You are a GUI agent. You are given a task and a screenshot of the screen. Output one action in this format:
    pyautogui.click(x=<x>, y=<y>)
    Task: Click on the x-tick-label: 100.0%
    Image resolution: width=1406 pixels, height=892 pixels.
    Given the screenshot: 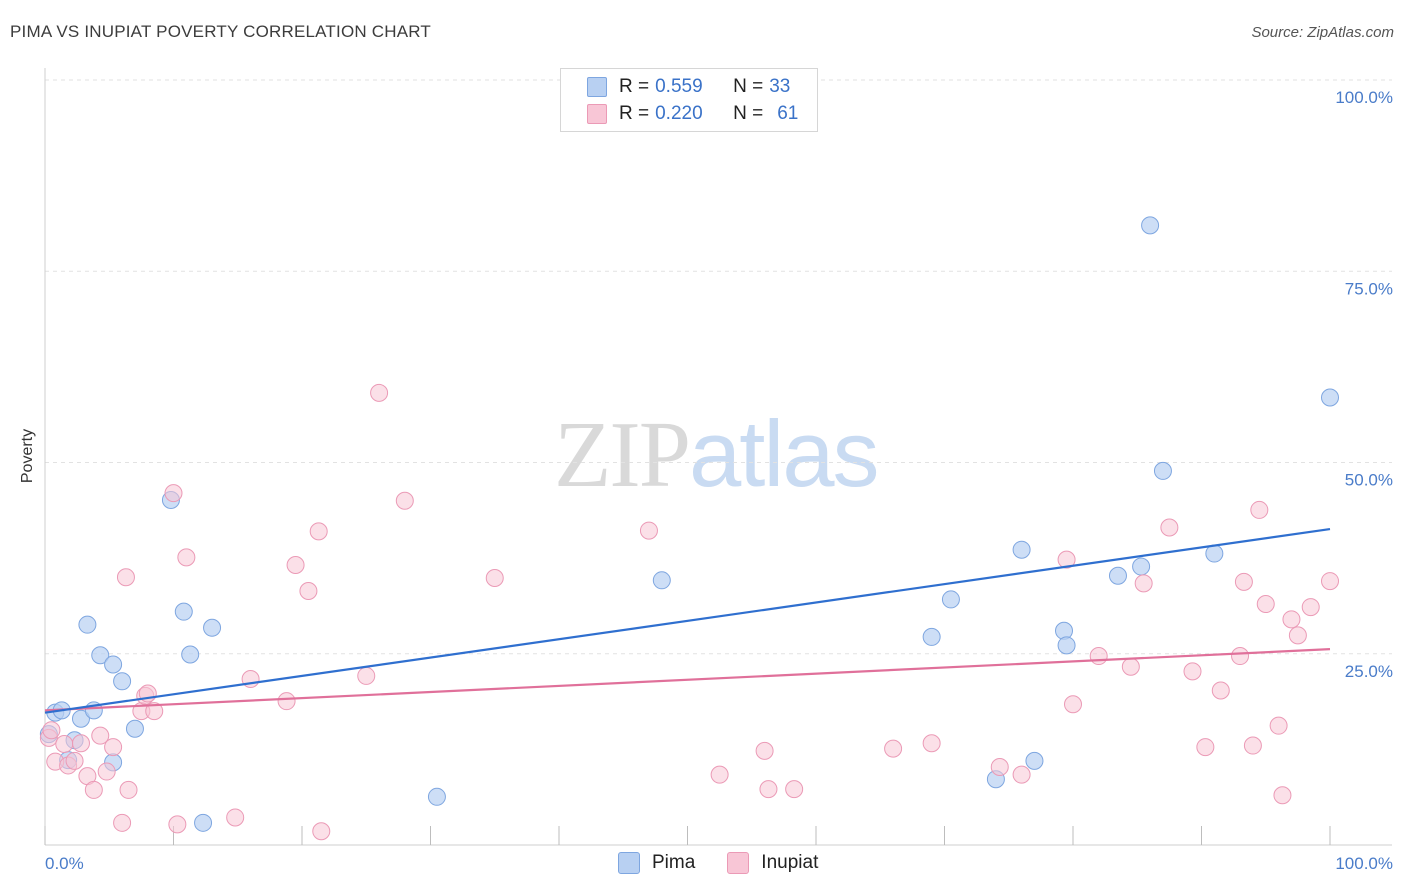 What is the action you would take?
    pyautogui.click(x=1364, y=863)
    